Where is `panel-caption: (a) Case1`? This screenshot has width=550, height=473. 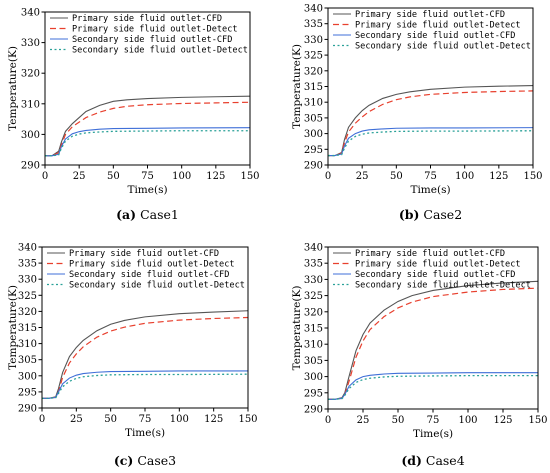
panel-caption: (a) Case1 is located at coordinates (147, 214).